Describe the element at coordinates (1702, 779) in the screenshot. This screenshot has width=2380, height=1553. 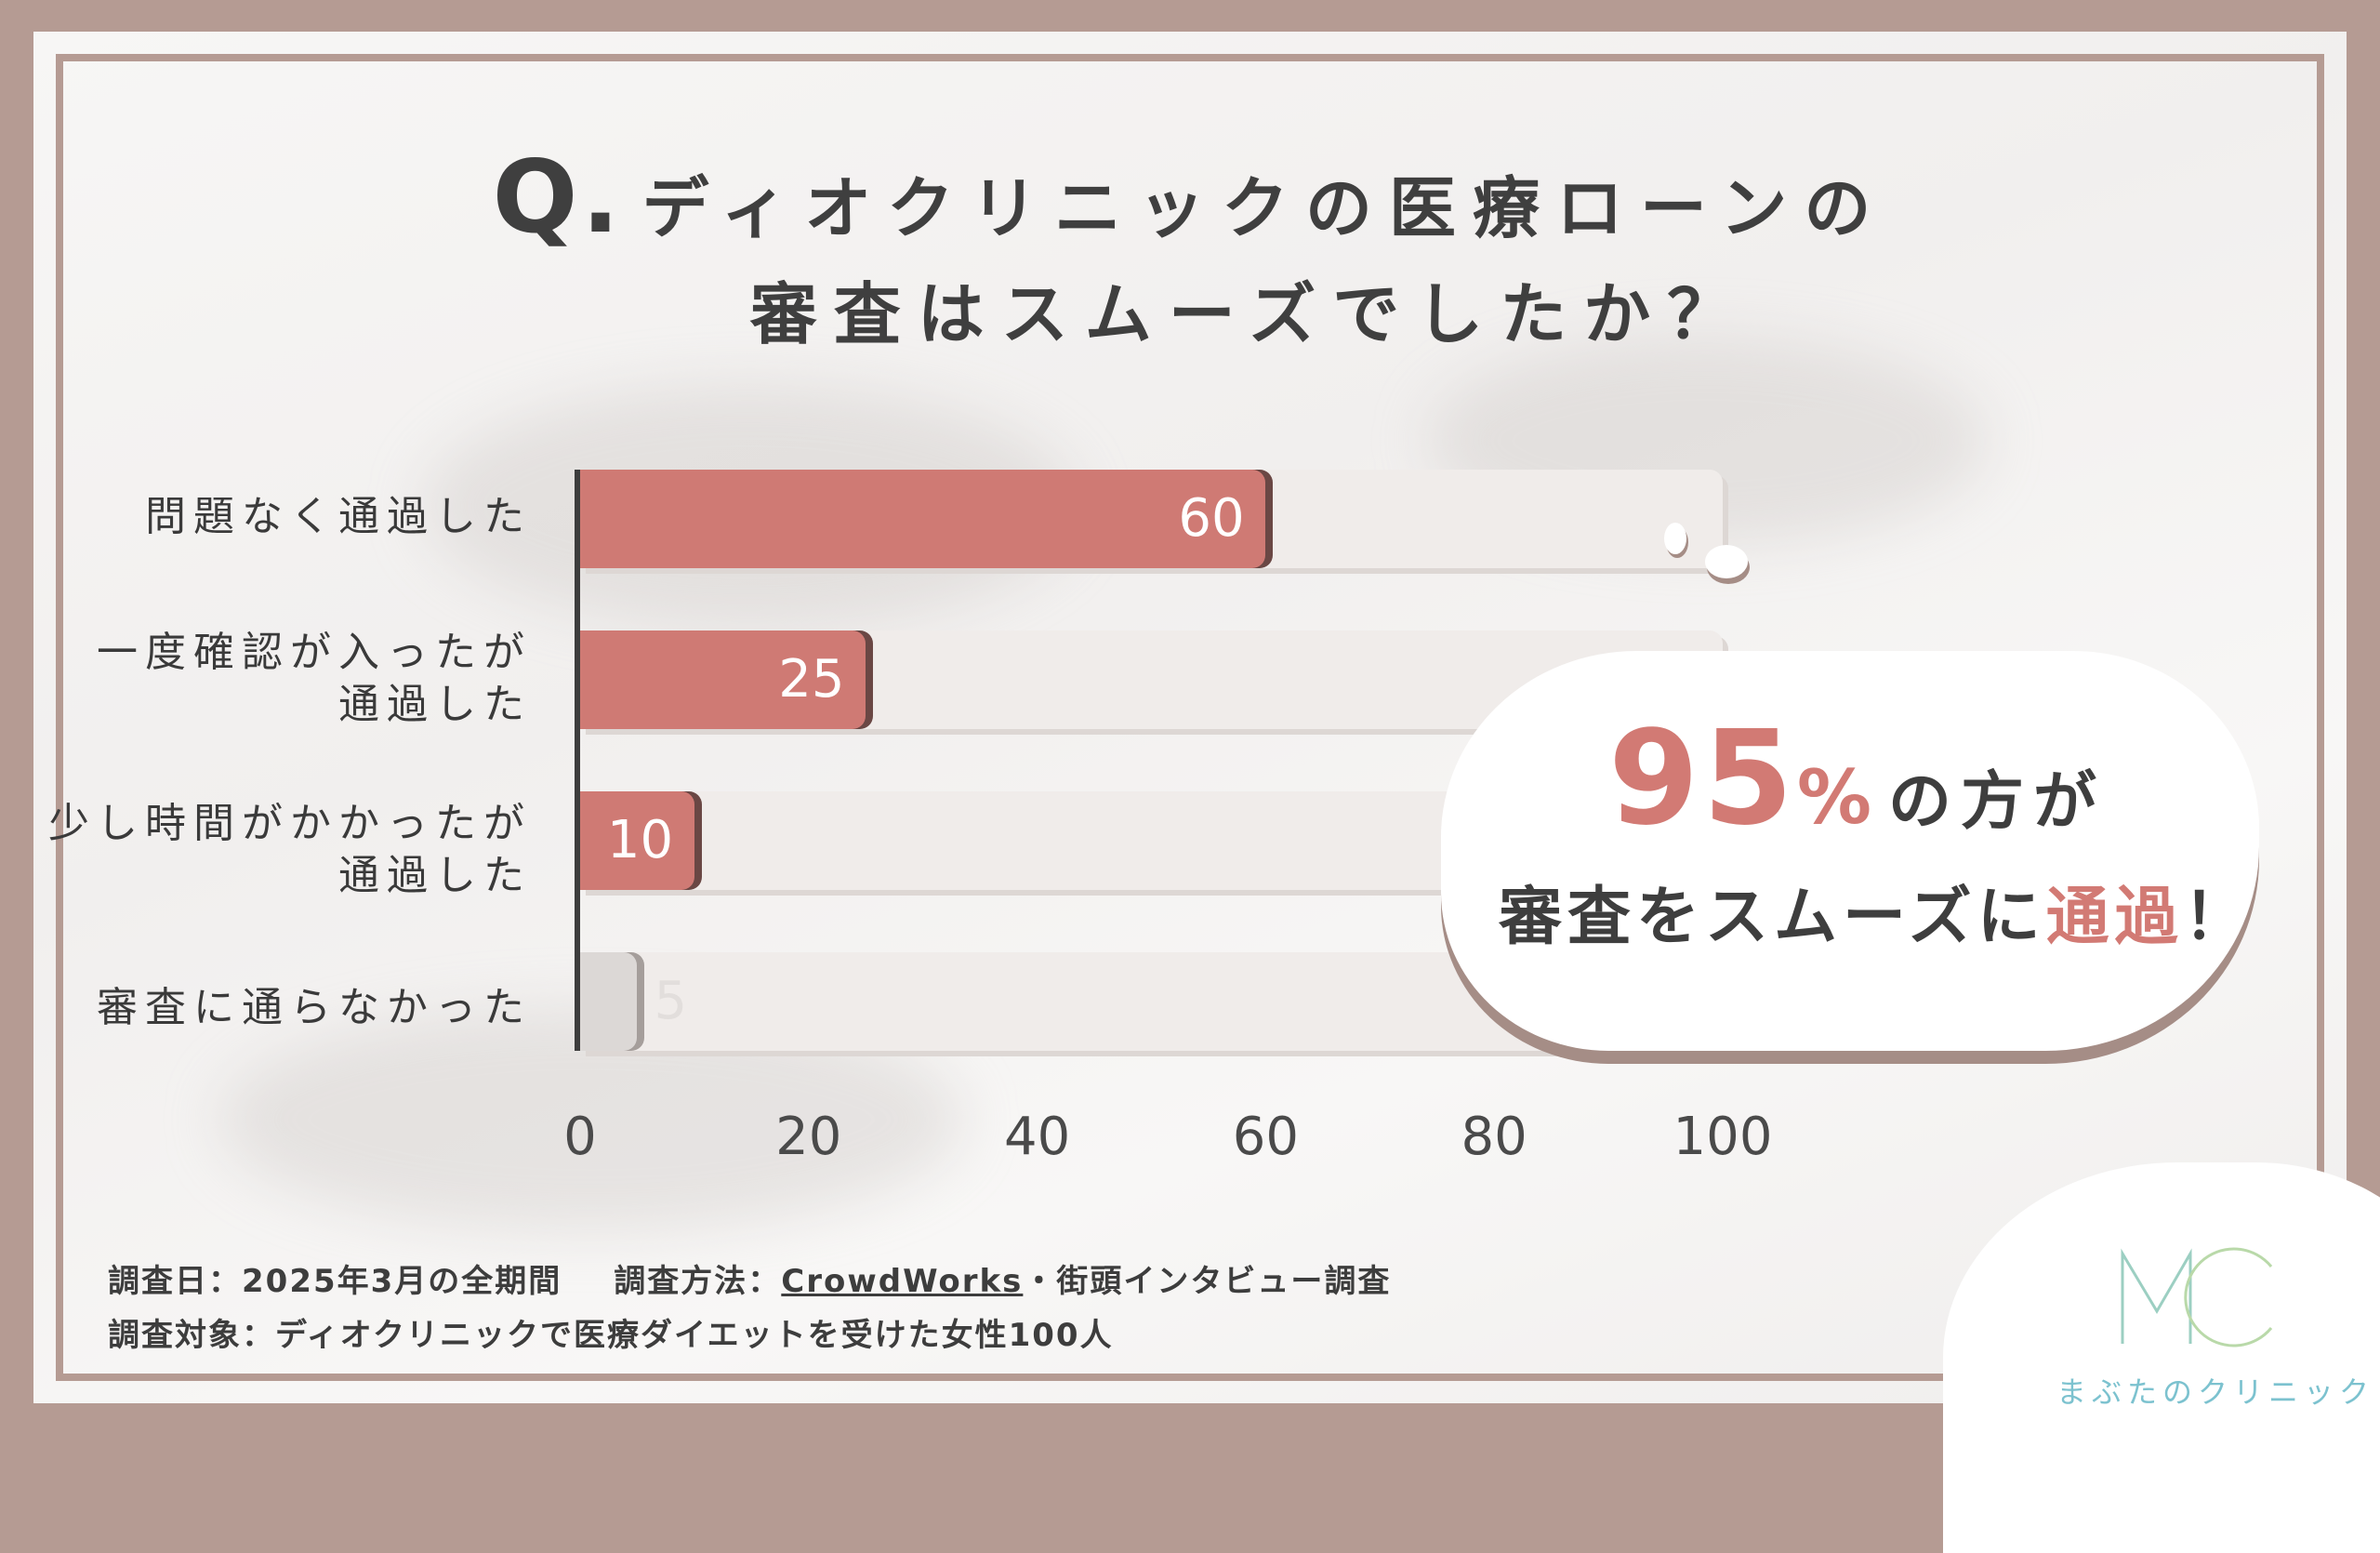
I see `callout-percent-value: 95` at that location.